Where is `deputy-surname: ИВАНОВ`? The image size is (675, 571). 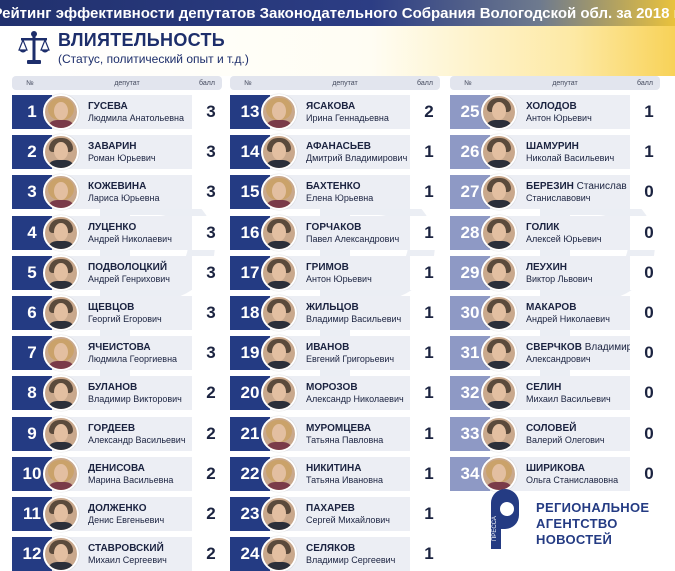 deputy-surname: ИВАНОВ is located at coordinates (372, 347).